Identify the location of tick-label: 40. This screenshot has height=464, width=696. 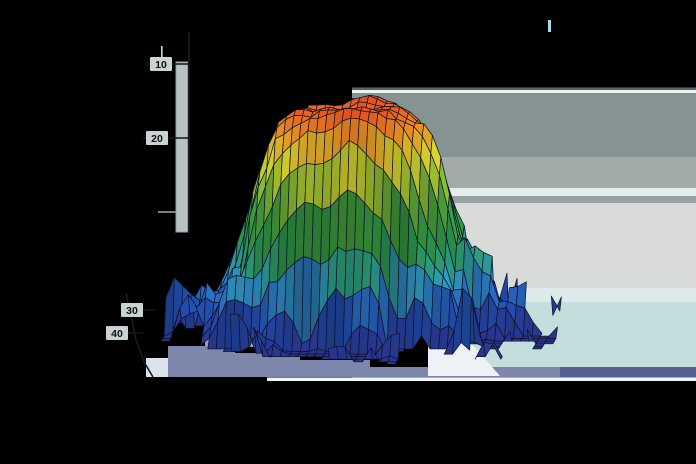
(117, 334).